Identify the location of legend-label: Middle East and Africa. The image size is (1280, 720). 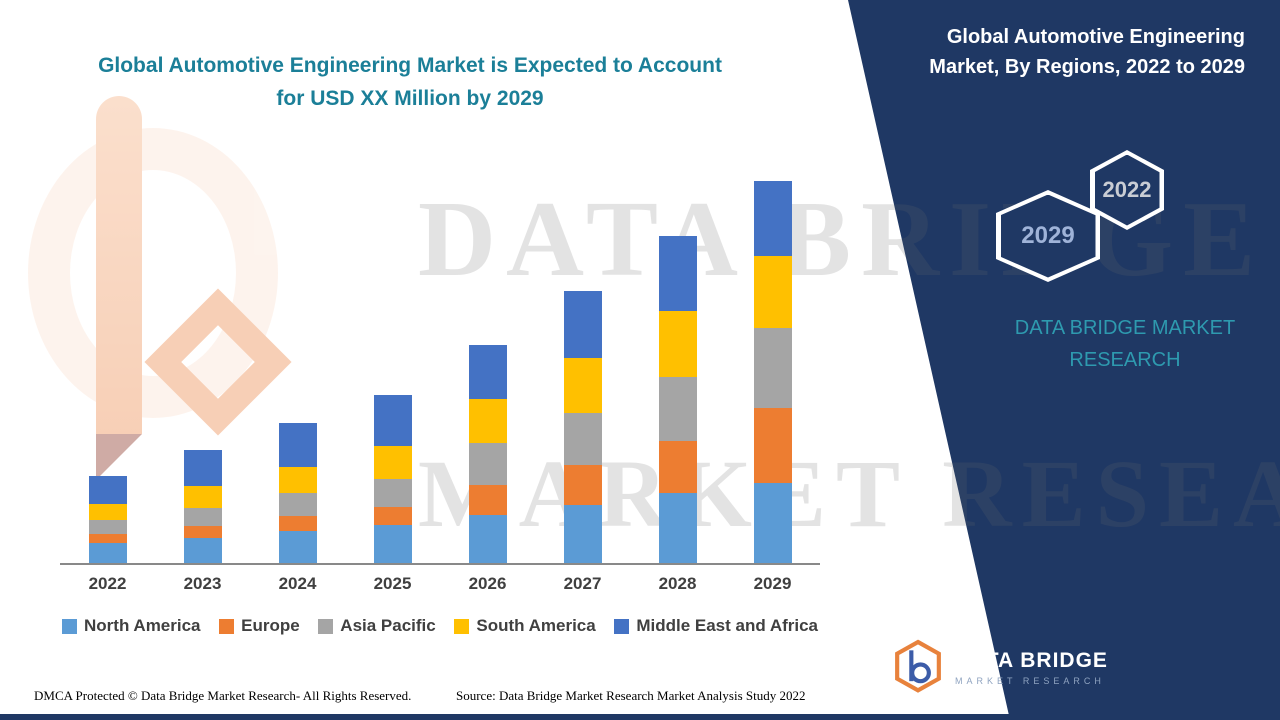
(727, 625).